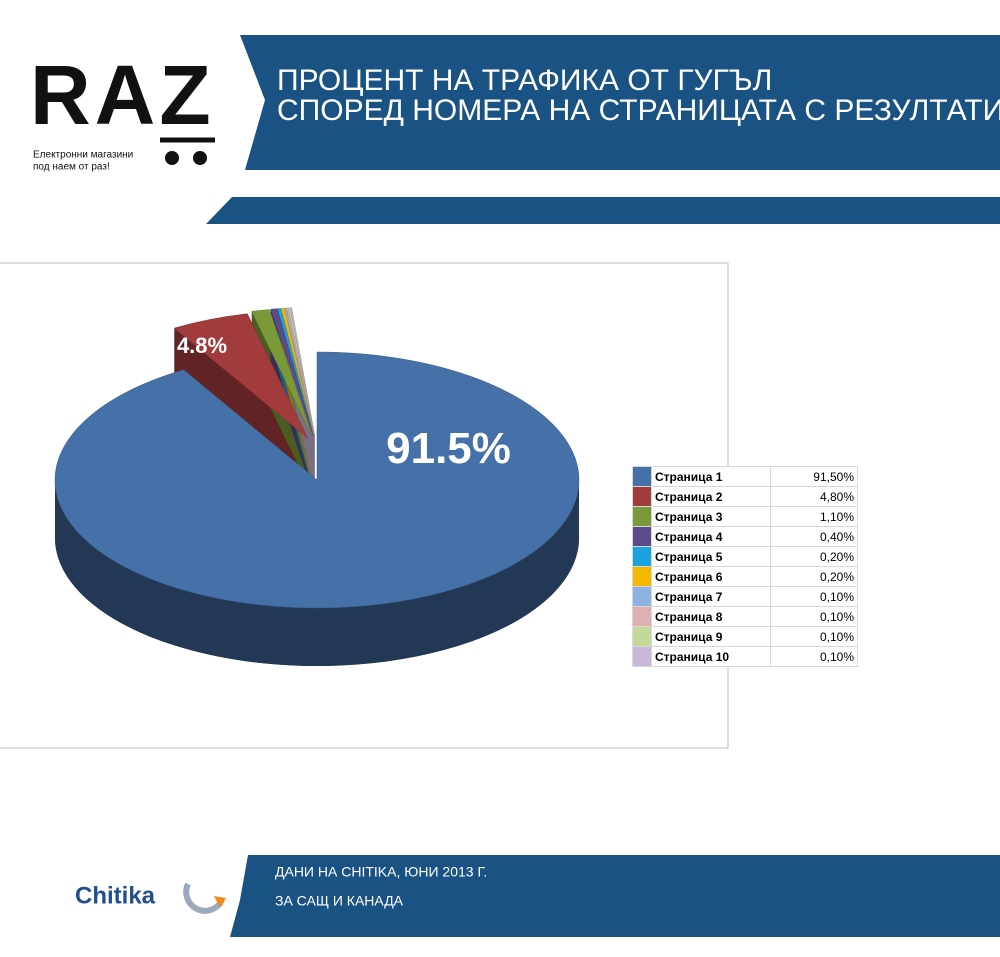  I want to click on slice-side, so click(317, 573).